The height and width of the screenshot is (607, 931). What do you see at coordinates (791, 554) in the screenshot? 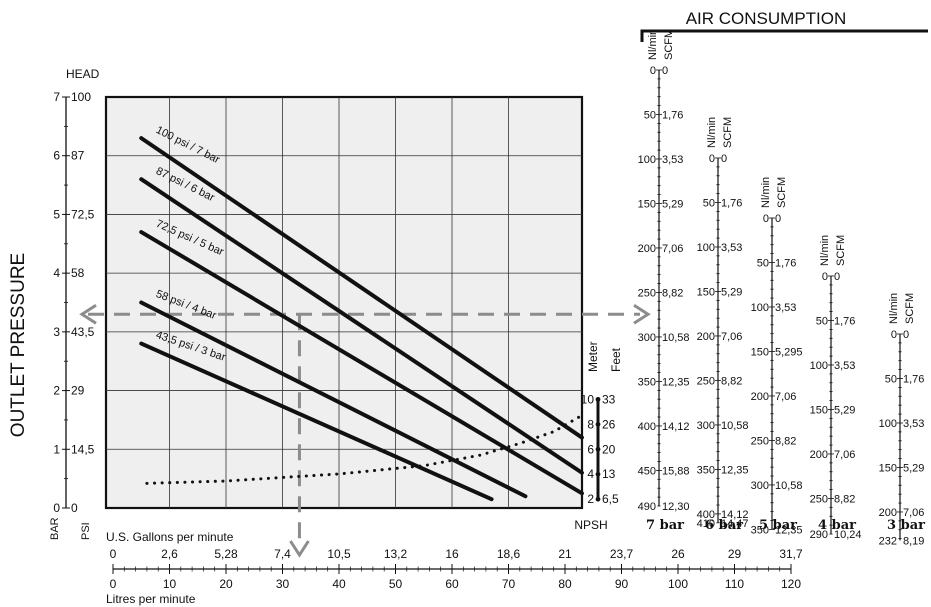
I see `gpm-tick-label: 31,7` at bounding box center [791, 554].